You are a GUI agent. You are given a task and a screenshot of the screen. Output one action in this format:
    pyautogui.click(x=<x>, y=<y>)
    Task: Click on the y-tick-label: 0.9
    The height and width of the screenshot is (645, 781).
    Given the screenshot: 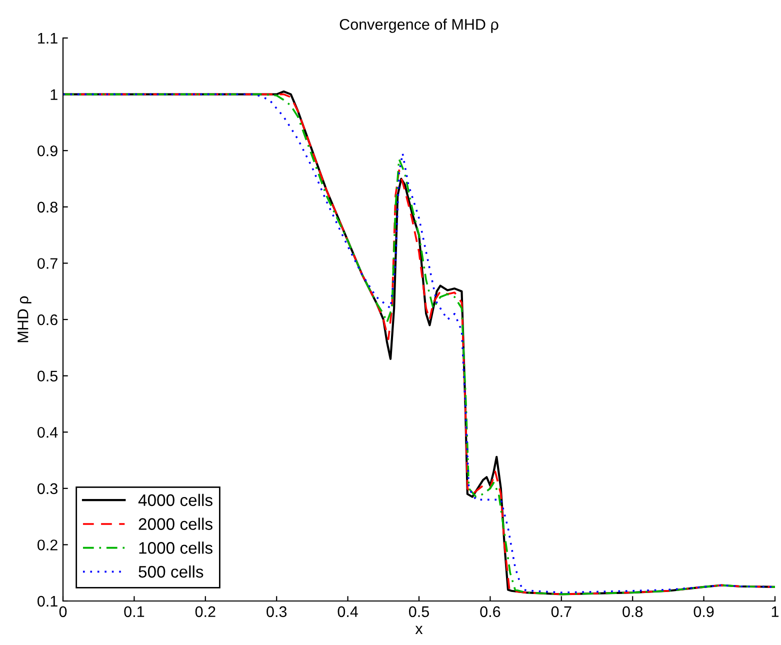 What is the action you would take?
    pyautogui.click(x=48, y=150)
    